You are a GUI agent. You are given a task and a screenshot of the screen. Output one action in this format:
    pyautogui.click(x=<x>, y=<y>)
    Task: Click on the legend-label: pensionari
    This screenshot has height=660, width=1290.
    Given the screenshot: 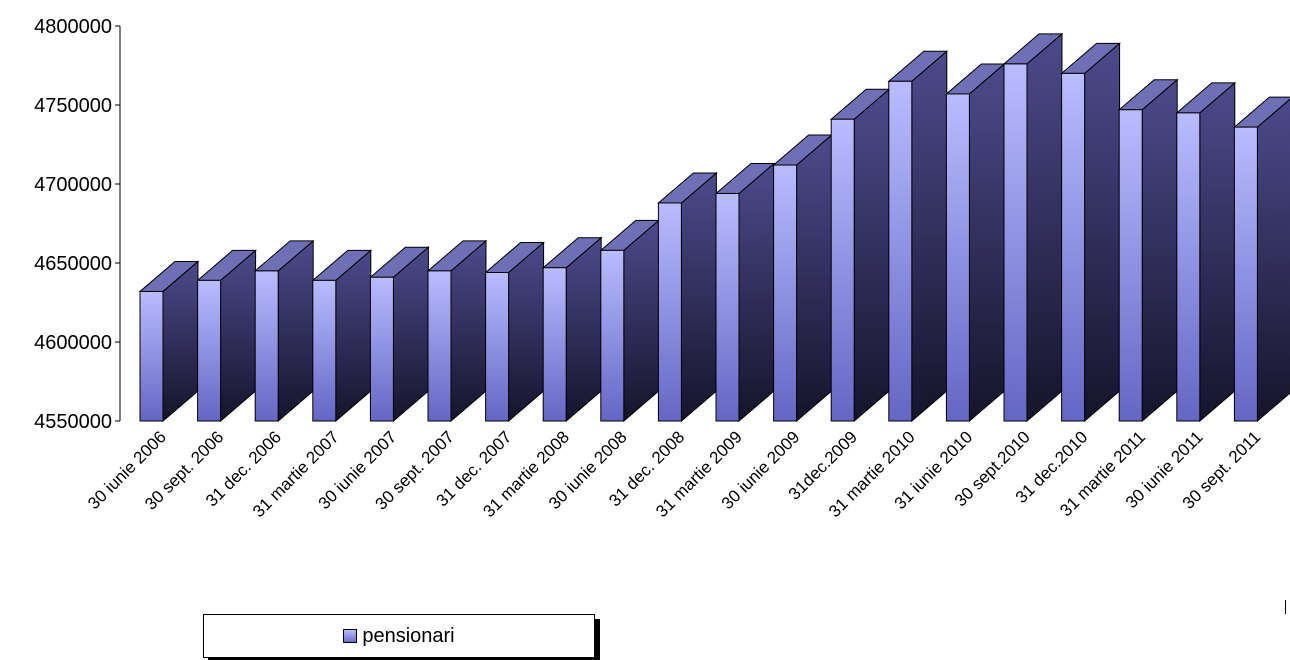 What is the action you would take?
    pyautogui.click(x=408, y=635)
    